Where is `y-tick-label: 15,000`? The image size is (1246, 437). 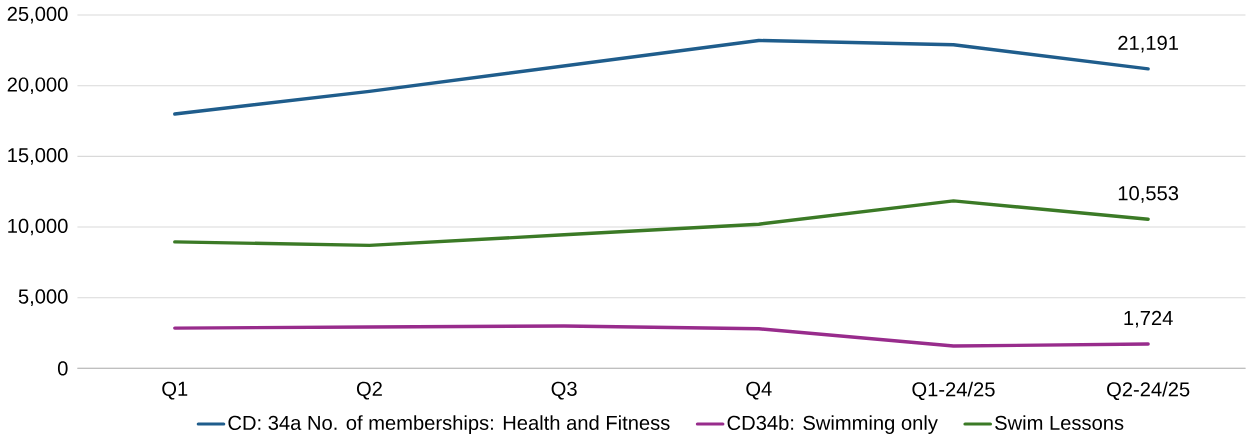
y-tick-label: 15,000 is located at coordinates (38, 156).